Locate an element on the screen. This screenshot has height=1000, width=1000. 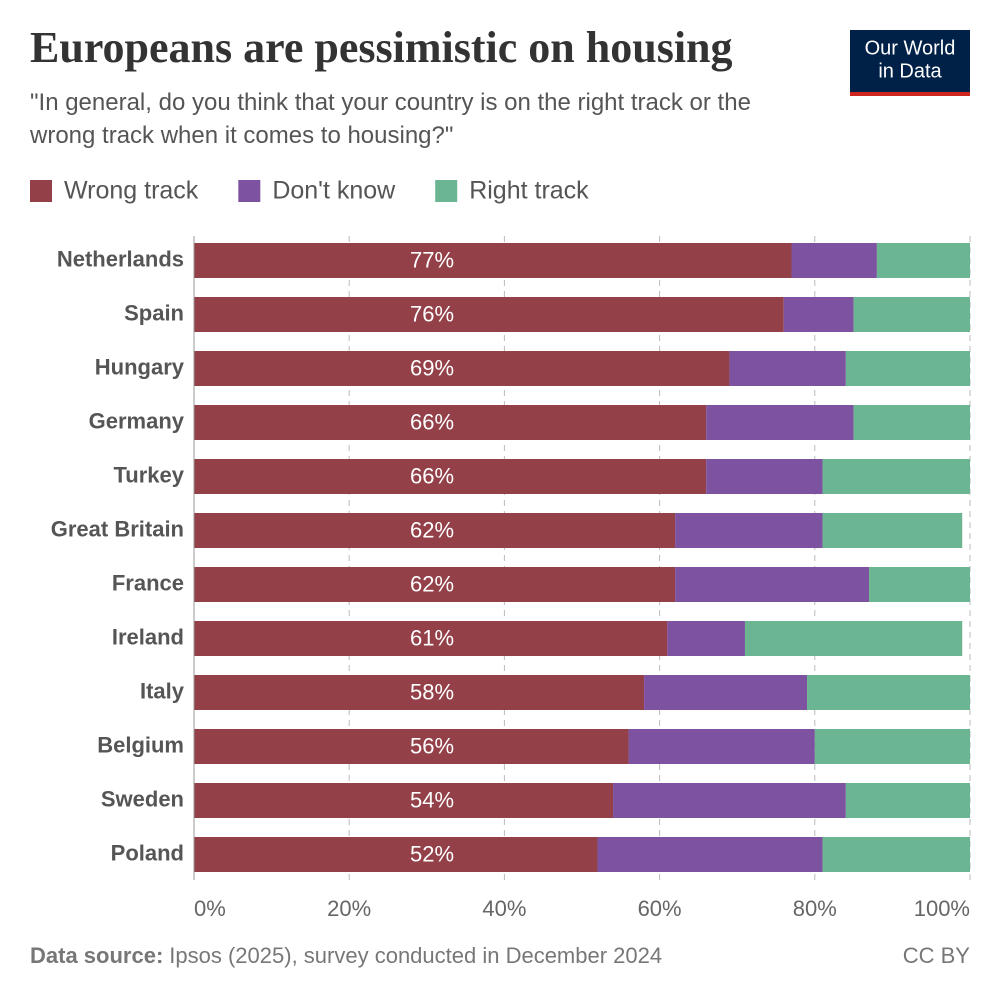
x-tick-label: 0% is located at coordinates (210, 908).